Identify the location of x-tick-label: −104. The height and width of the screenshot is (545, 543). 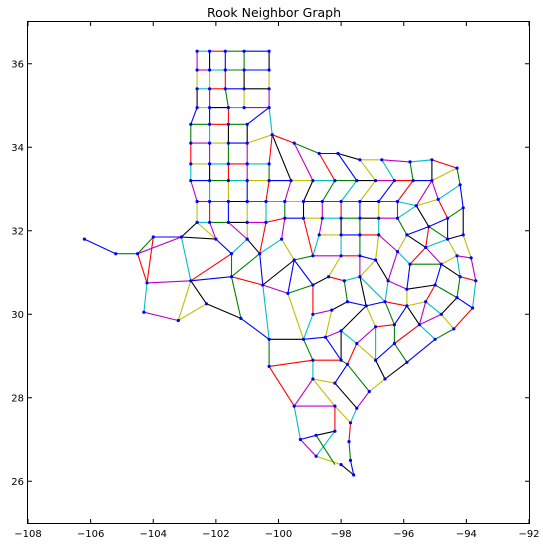
(153, 534).